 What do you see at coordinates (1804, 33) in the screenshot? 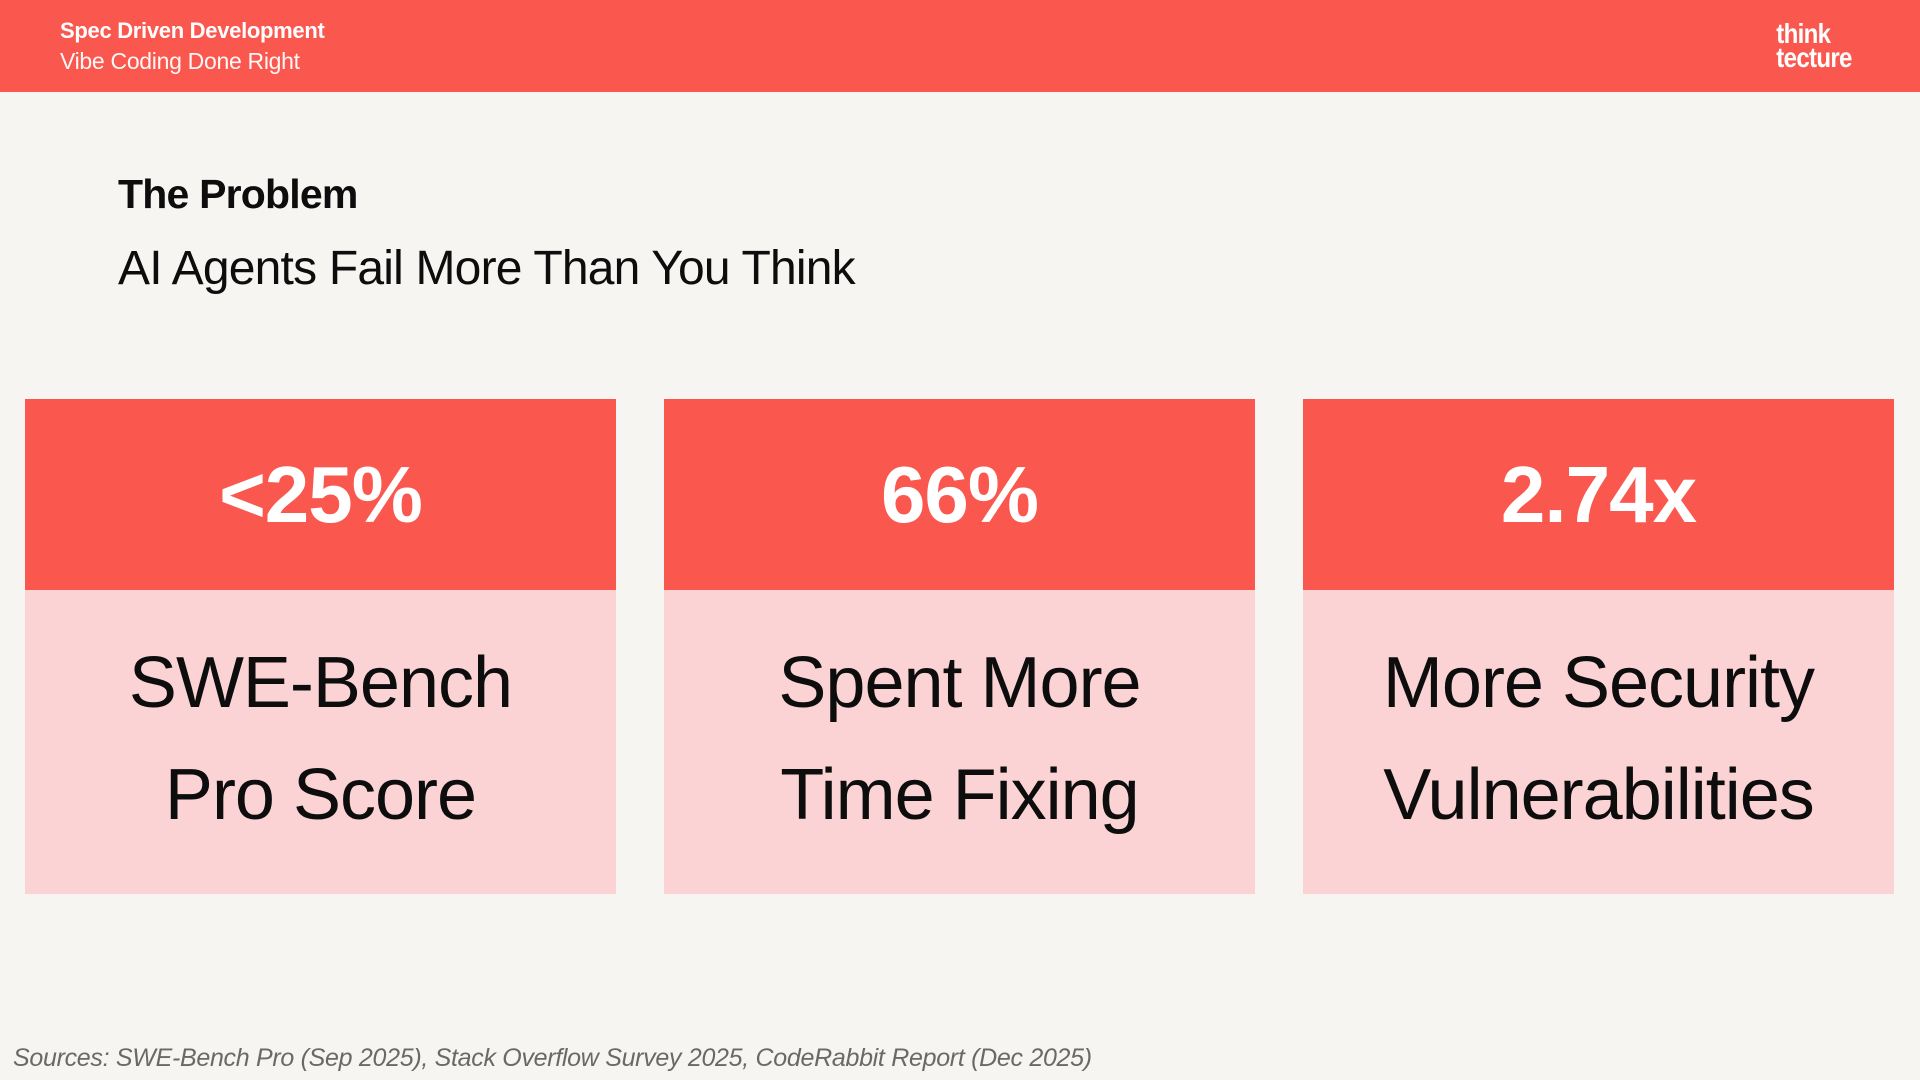
I see `logo-line-1: think` at bounding box center [1804, 33].